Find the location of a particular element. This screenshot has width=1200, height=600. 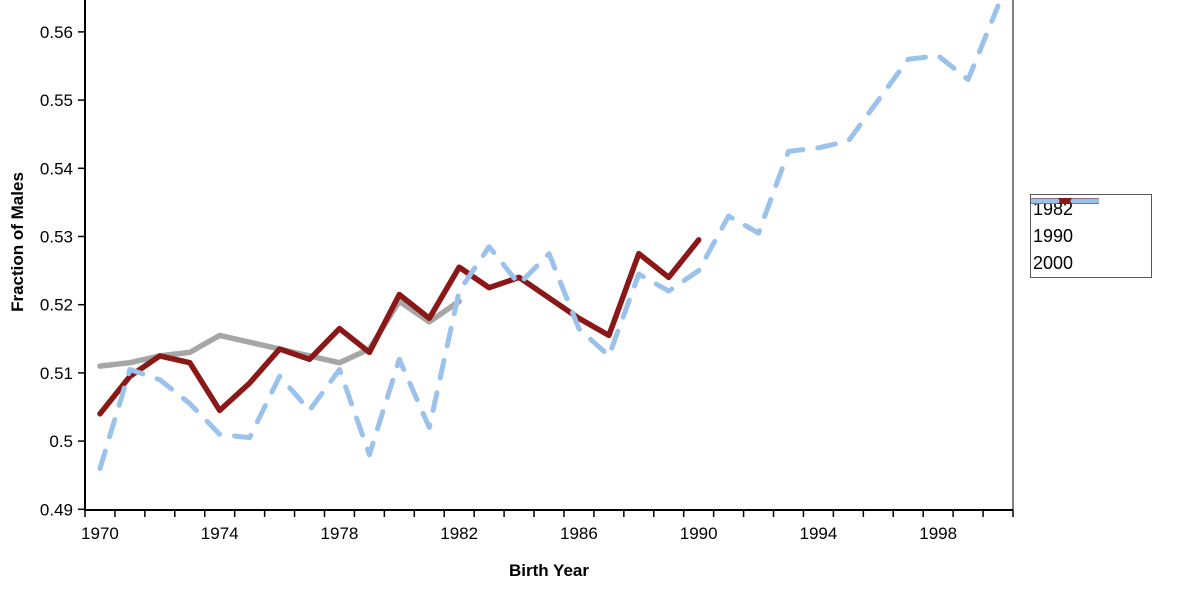

legend-item-1990: 1990 is located at coordinates (1090, 223).